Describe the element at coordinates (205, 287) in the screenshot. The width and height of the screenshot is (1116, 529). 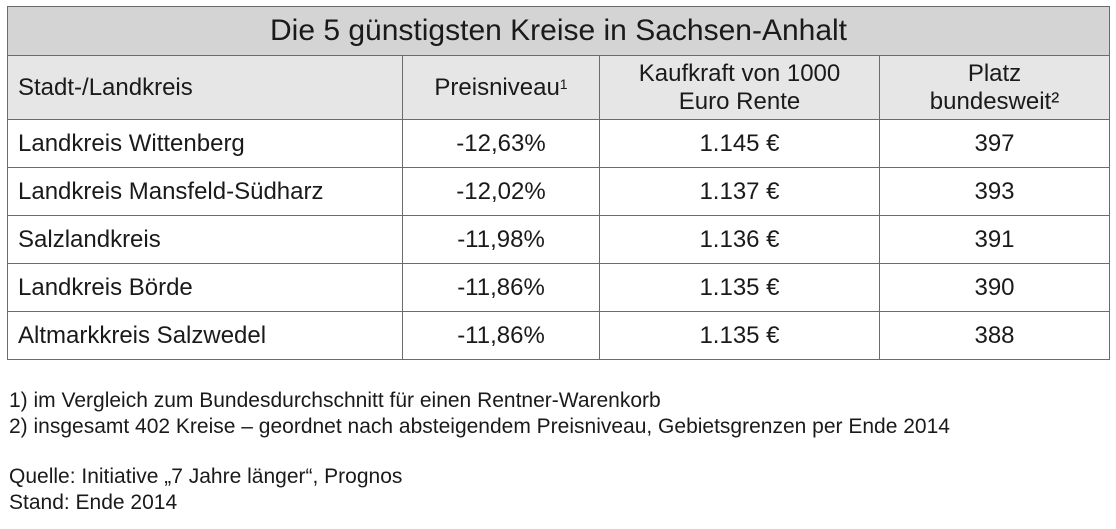
I see `cell-kreis: Landkreis Börde` at that location.